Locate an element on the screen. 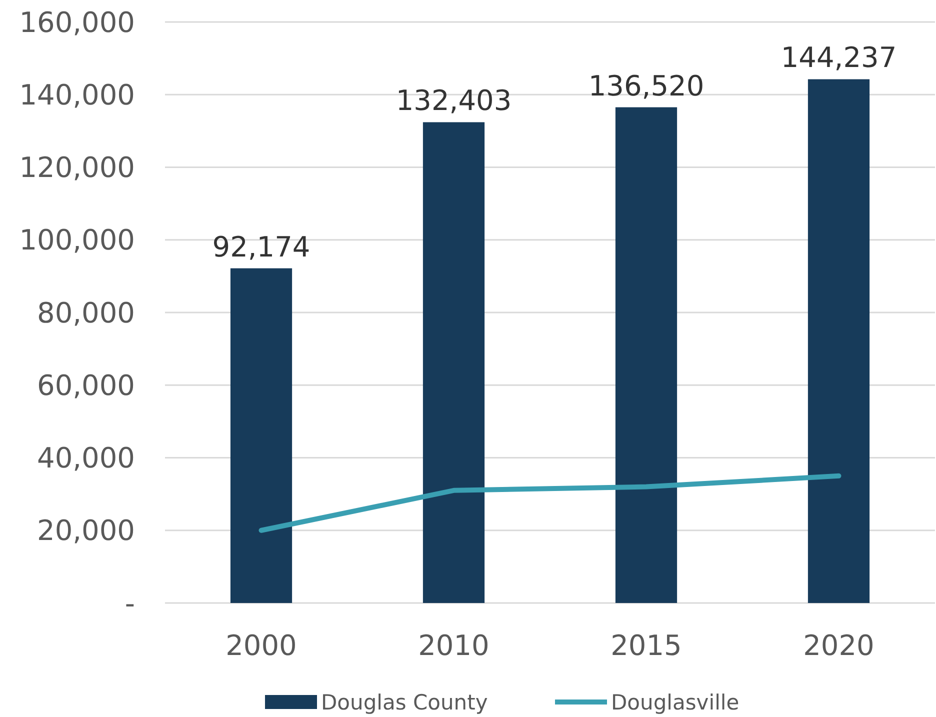  y-tick-label: 120,000 is located at coordinates (77, 167).